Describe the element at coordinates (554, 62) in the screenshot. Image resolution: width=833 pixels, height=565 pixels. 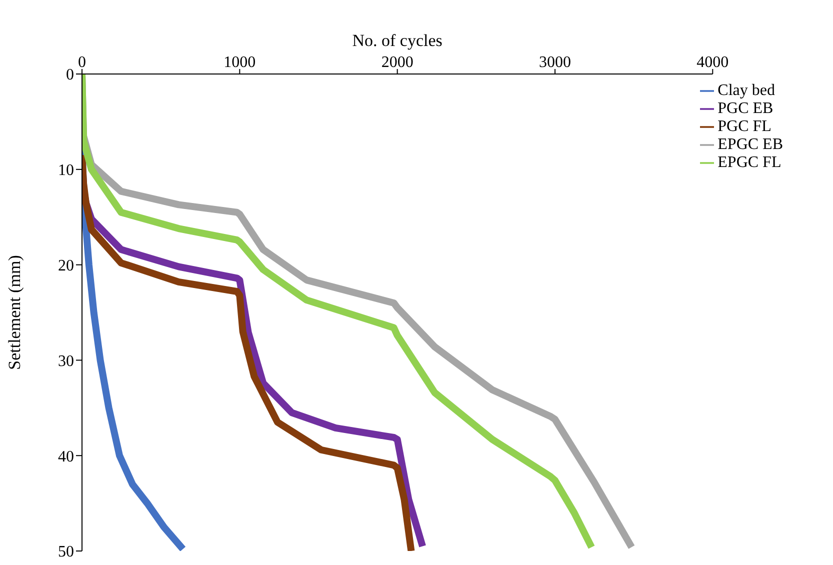
I see `x-tick-label: 3000` at that location.